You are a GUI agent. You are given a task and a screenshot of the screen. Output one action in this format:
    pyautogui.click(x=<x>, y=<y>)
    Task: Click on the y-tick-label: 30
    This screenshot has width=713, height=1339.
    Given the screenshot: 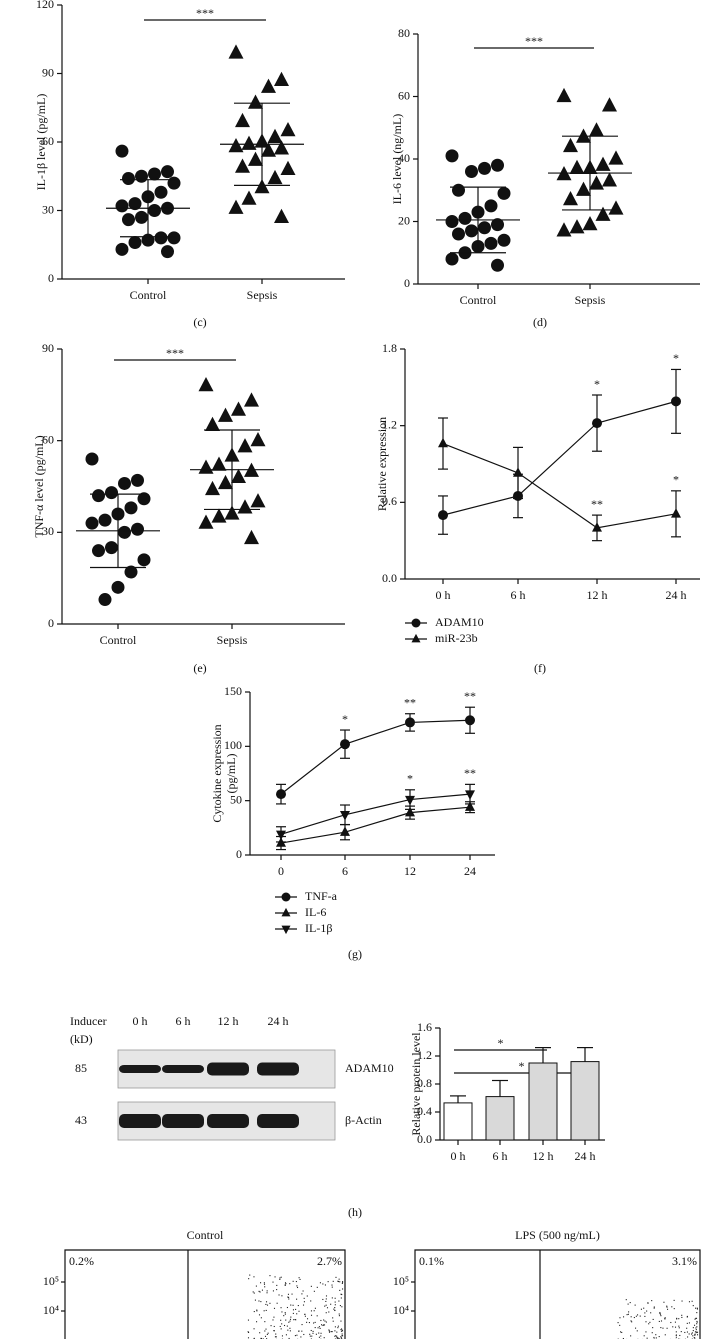 What is the action you would take?
    pyautogui.click(x=48, y=531)
    